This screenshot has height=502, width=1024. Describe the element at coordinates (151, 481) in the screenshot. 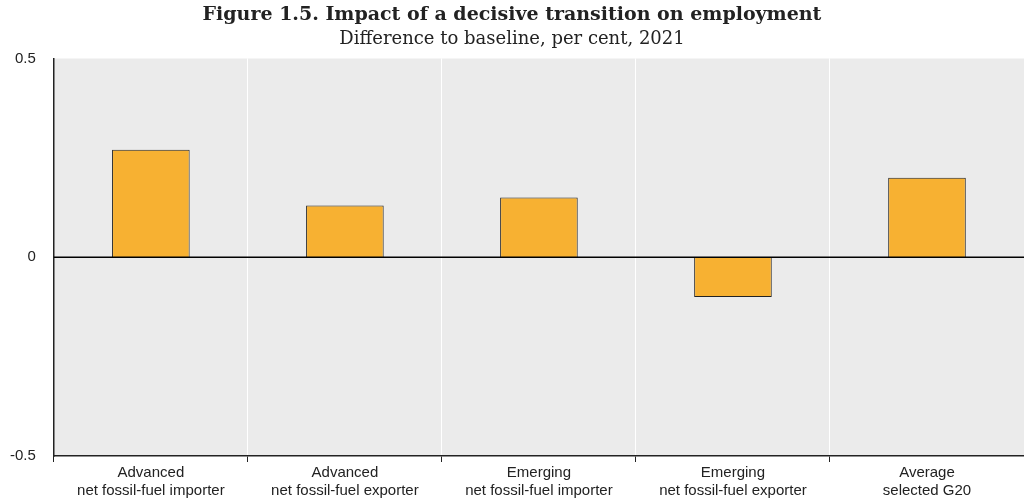

I see `x-tick-label: Advanced net fossil-fuel importer` at that location.